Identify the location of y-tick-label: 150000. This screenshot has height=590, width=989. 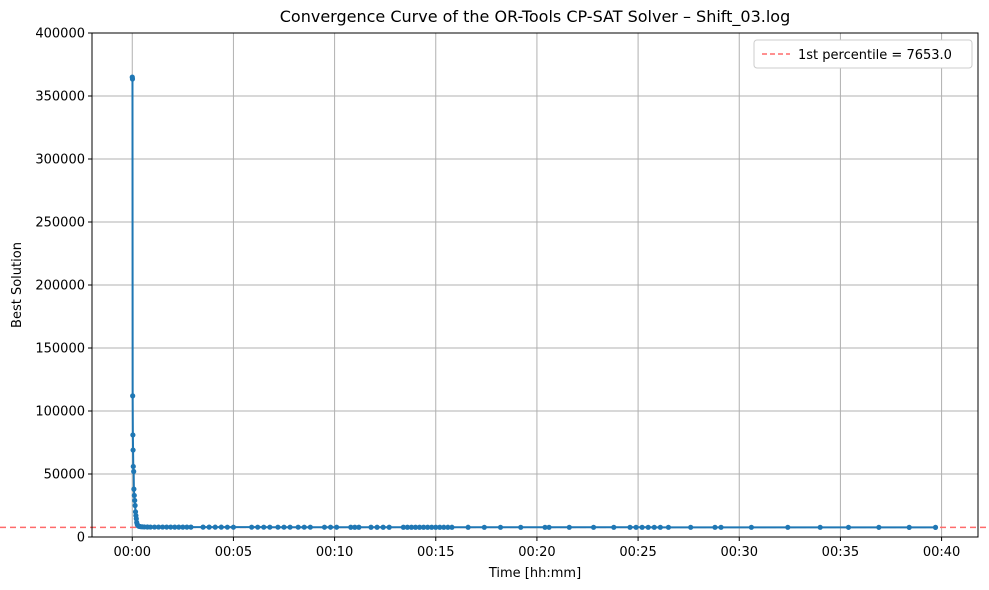
(60, 349).